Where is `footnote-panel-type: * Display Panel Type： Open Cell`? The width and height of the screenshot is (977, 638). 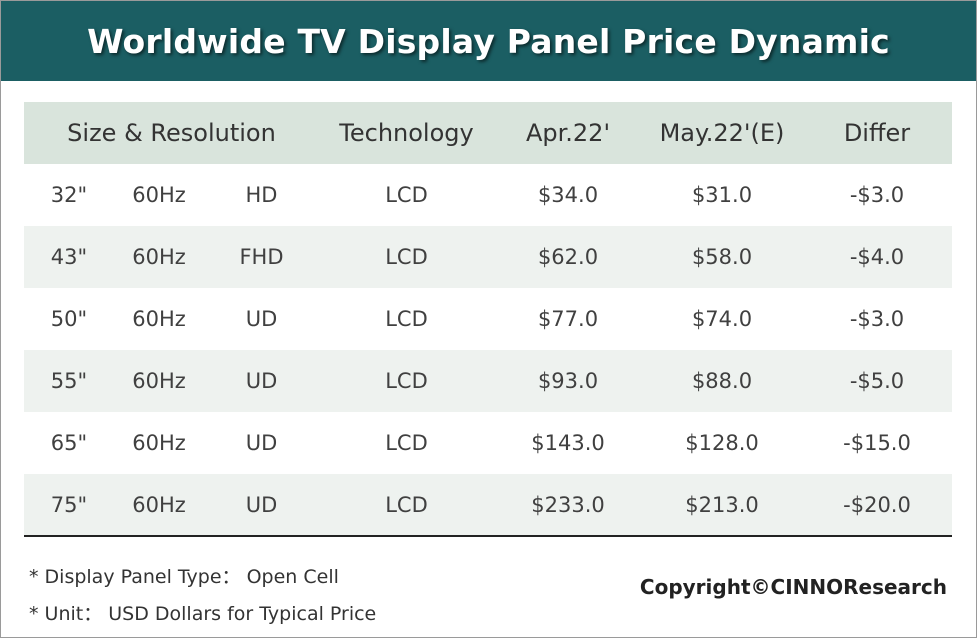 footnote-panel-type: * Display Panel Type： Open Cell is located at coordinates (184, 577).